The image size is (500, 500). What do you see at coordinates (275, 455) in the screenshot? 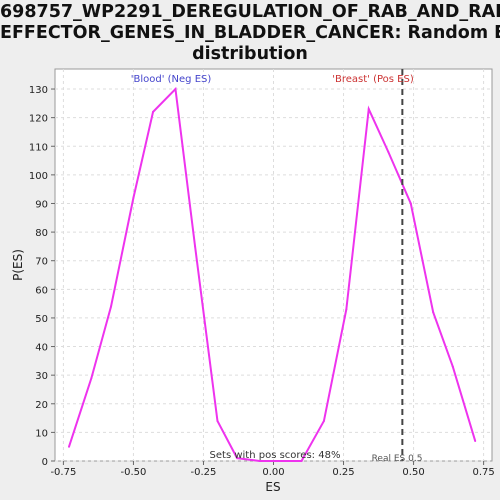
I see `pos-scores-note: Sets with pos scores: 48%` at bounding box center [275, 455].